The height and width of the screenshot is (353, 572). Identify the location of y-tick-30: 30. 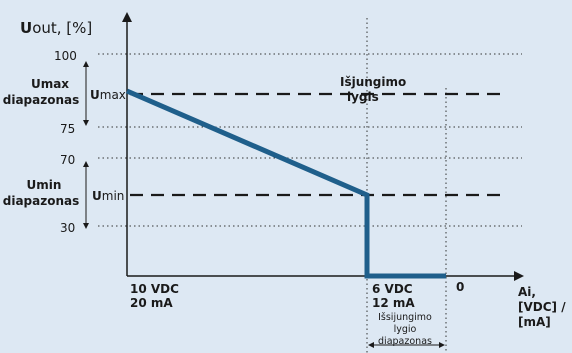
(67, 228).